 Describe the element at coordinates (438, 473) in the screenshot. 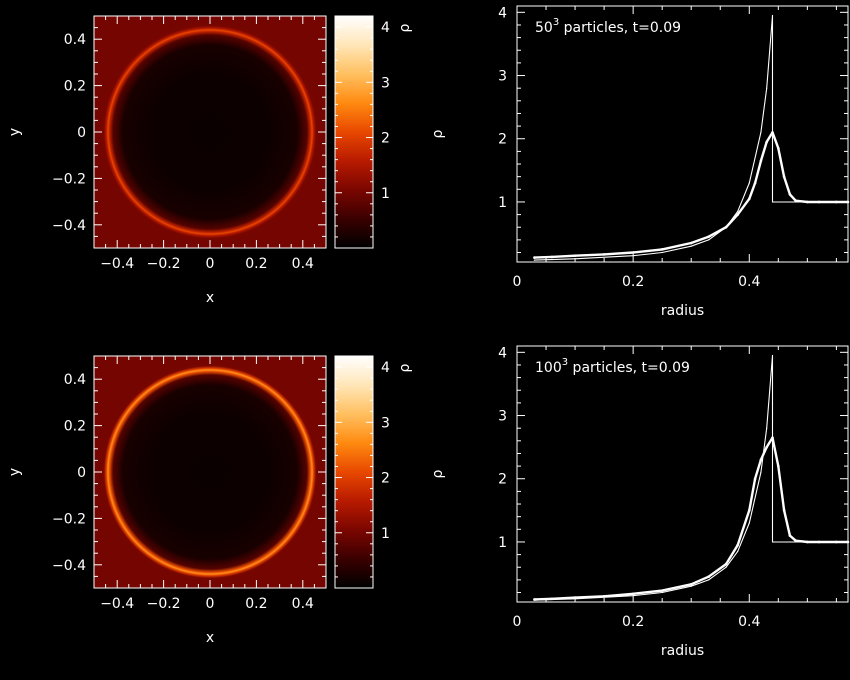

I see `y-axis-label: ρ` at that location.